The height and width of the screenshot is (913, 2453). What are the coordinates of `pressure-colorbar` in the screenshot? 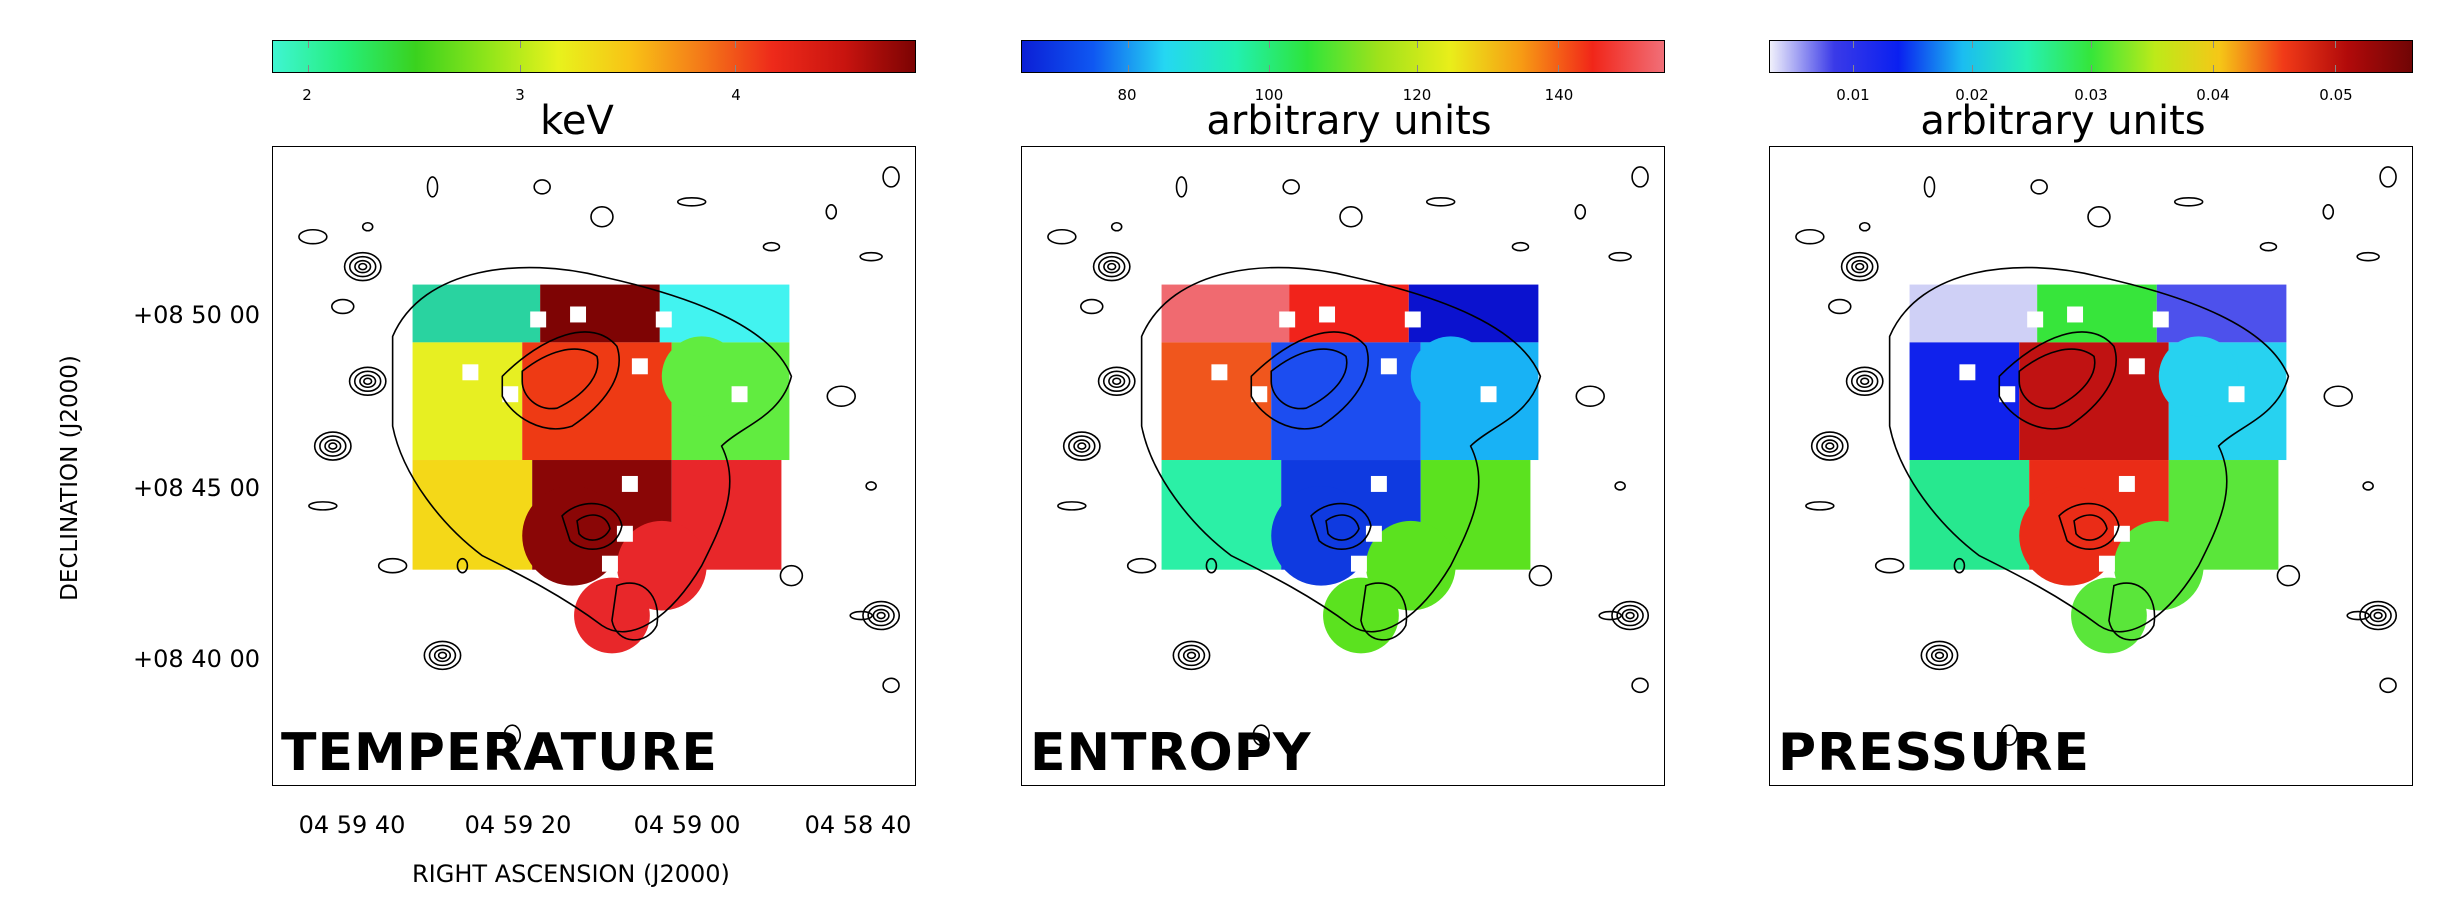 It's located at (2091, 56).